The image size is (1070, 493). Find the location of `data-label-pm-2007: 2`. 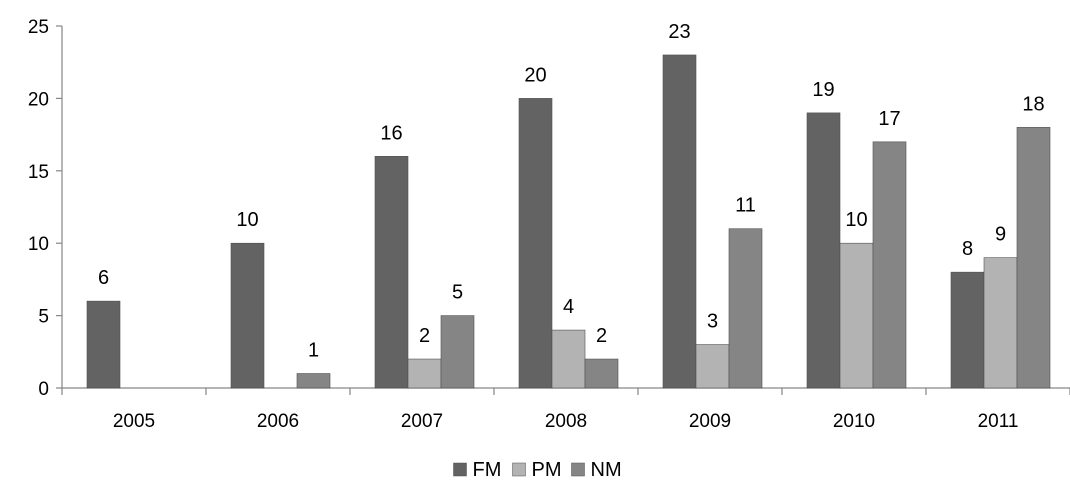

data-label-pm-2007: 2 is located at coordinates (424, 336).